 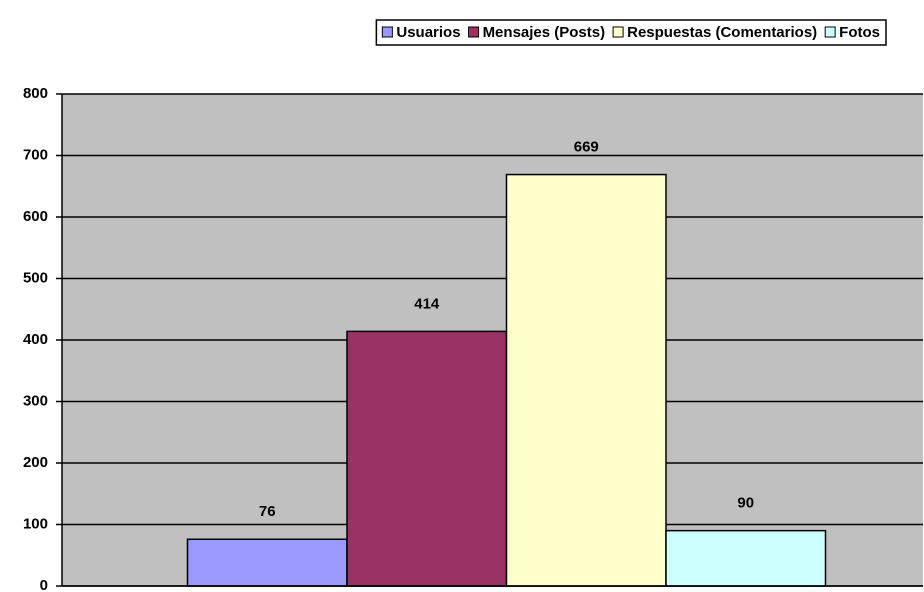 What do you see at coordinates (35, 93) in the screenshot?
I see `y-tick-label: 800` at bounding box center [35, 93].